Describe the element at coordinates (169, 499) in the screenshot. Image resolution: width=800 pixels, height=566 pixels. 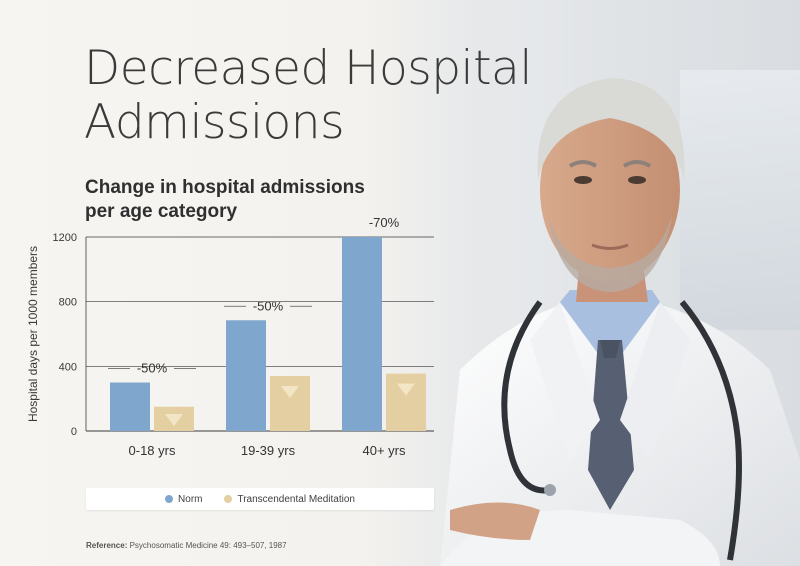
I see `legend-norm-swatch` at that location.